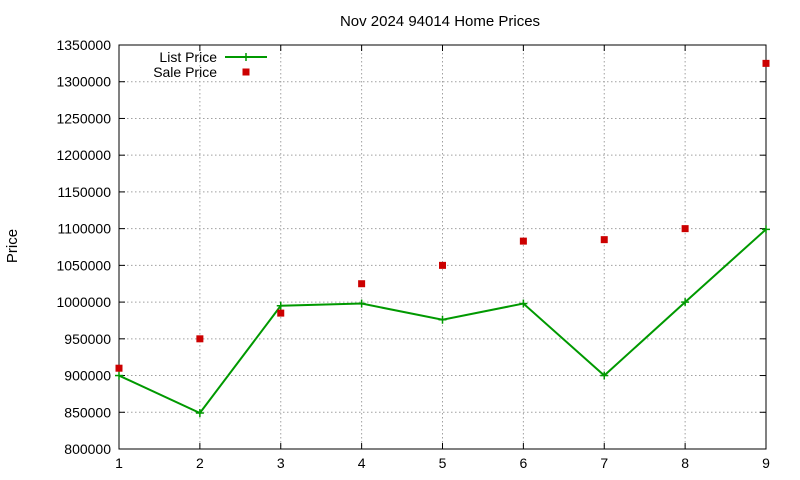  Describe the element at coordinates (685, 463) in the screenshot. I see `x-tick-label: 8` at that location.